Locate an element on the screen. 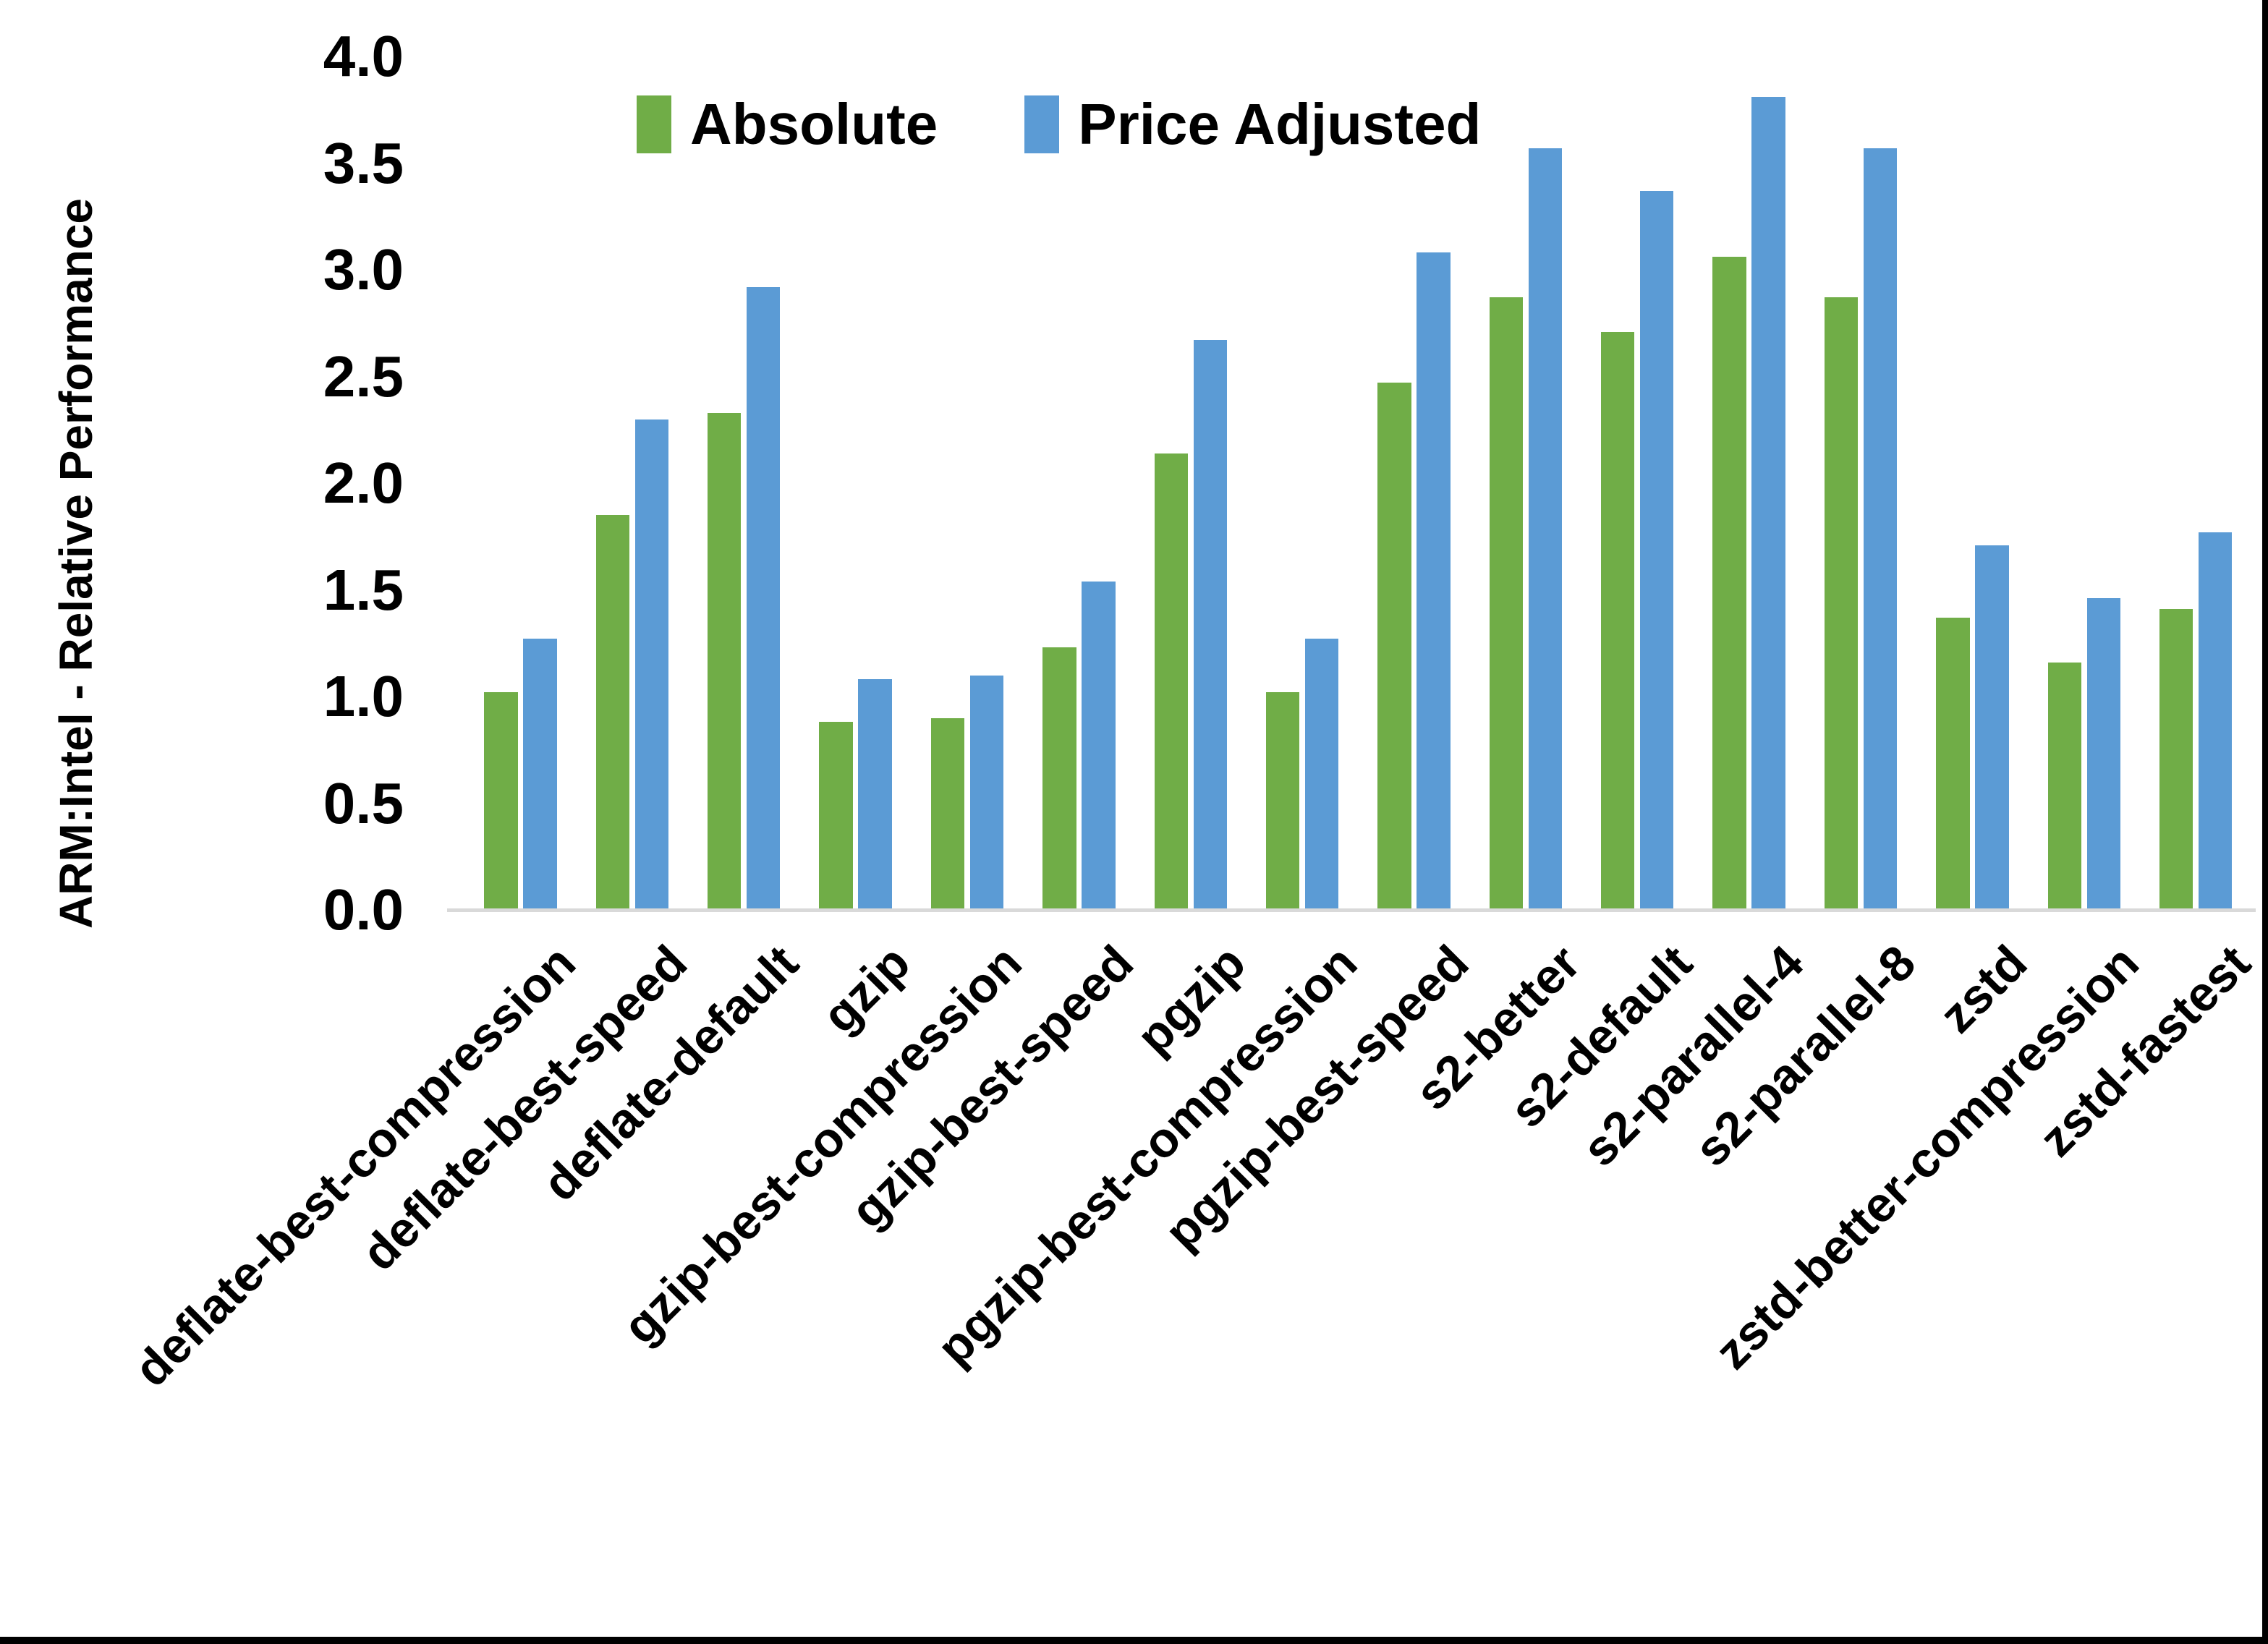 This screenshot has height=1644, width=2268. y-tick-label: 1.5 is located at coordinates (363, 589).